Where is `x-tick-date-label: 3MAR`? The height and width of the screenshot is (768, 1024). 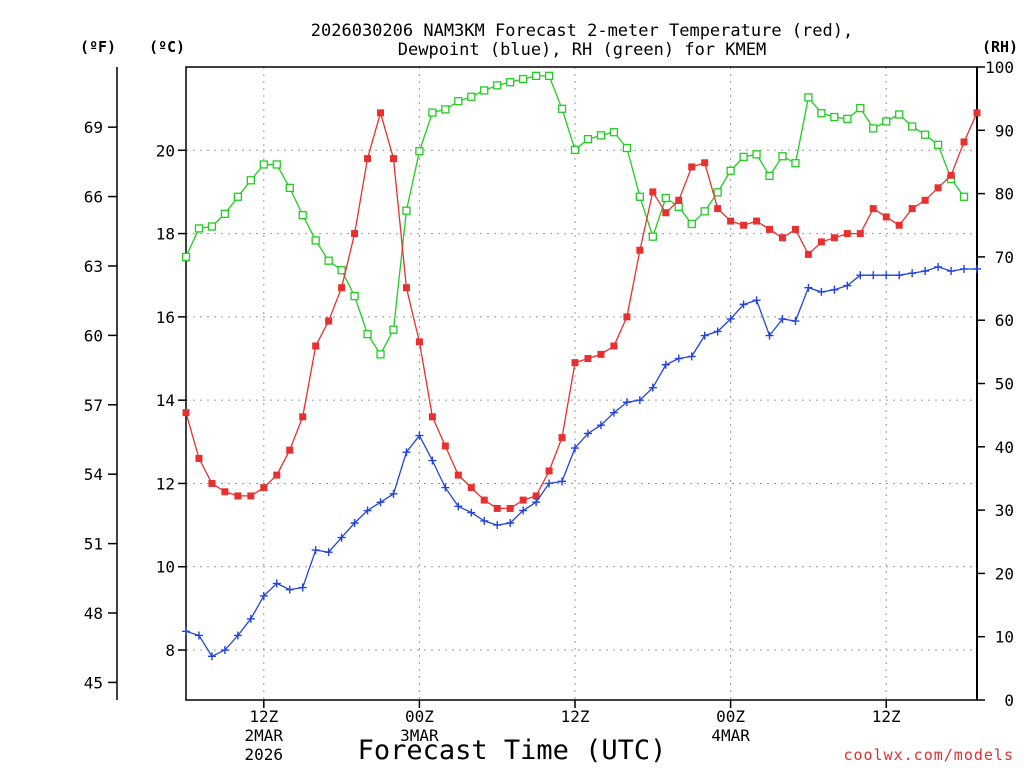
x-tick-date-label: 3MAR is located at coordinates (419, 735).